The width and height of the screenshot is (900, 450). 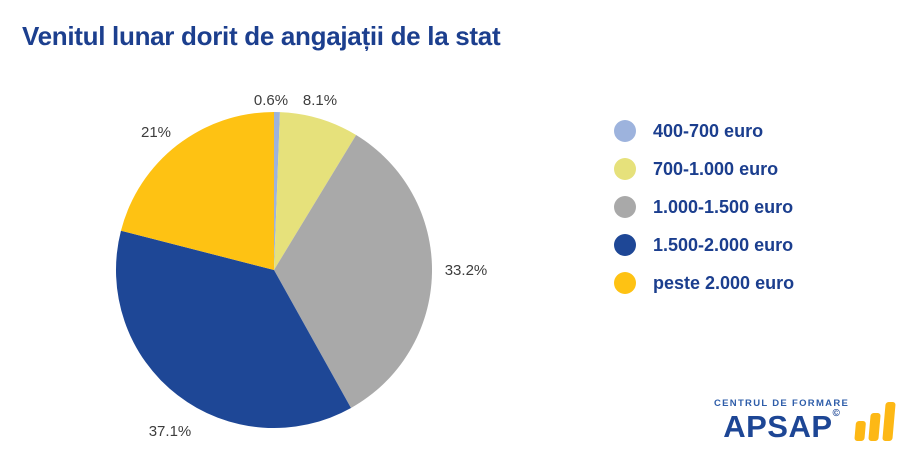 What do you see at coordinates (625, 283) in the screenshot?
I see `legend-swatch-peste-2000` at bounding box center [625, 283].